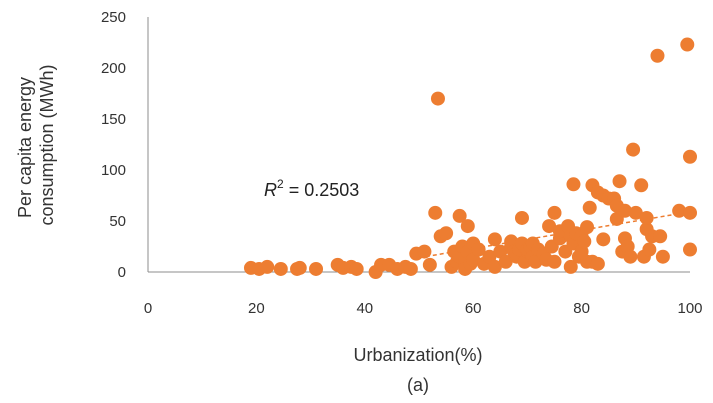 The height and width of the screenshot is (403, 713). What do you see at coordinates (113, 17) in the screenshot?
I see `y-tick-label: 250` at bounding box center [113, 17].